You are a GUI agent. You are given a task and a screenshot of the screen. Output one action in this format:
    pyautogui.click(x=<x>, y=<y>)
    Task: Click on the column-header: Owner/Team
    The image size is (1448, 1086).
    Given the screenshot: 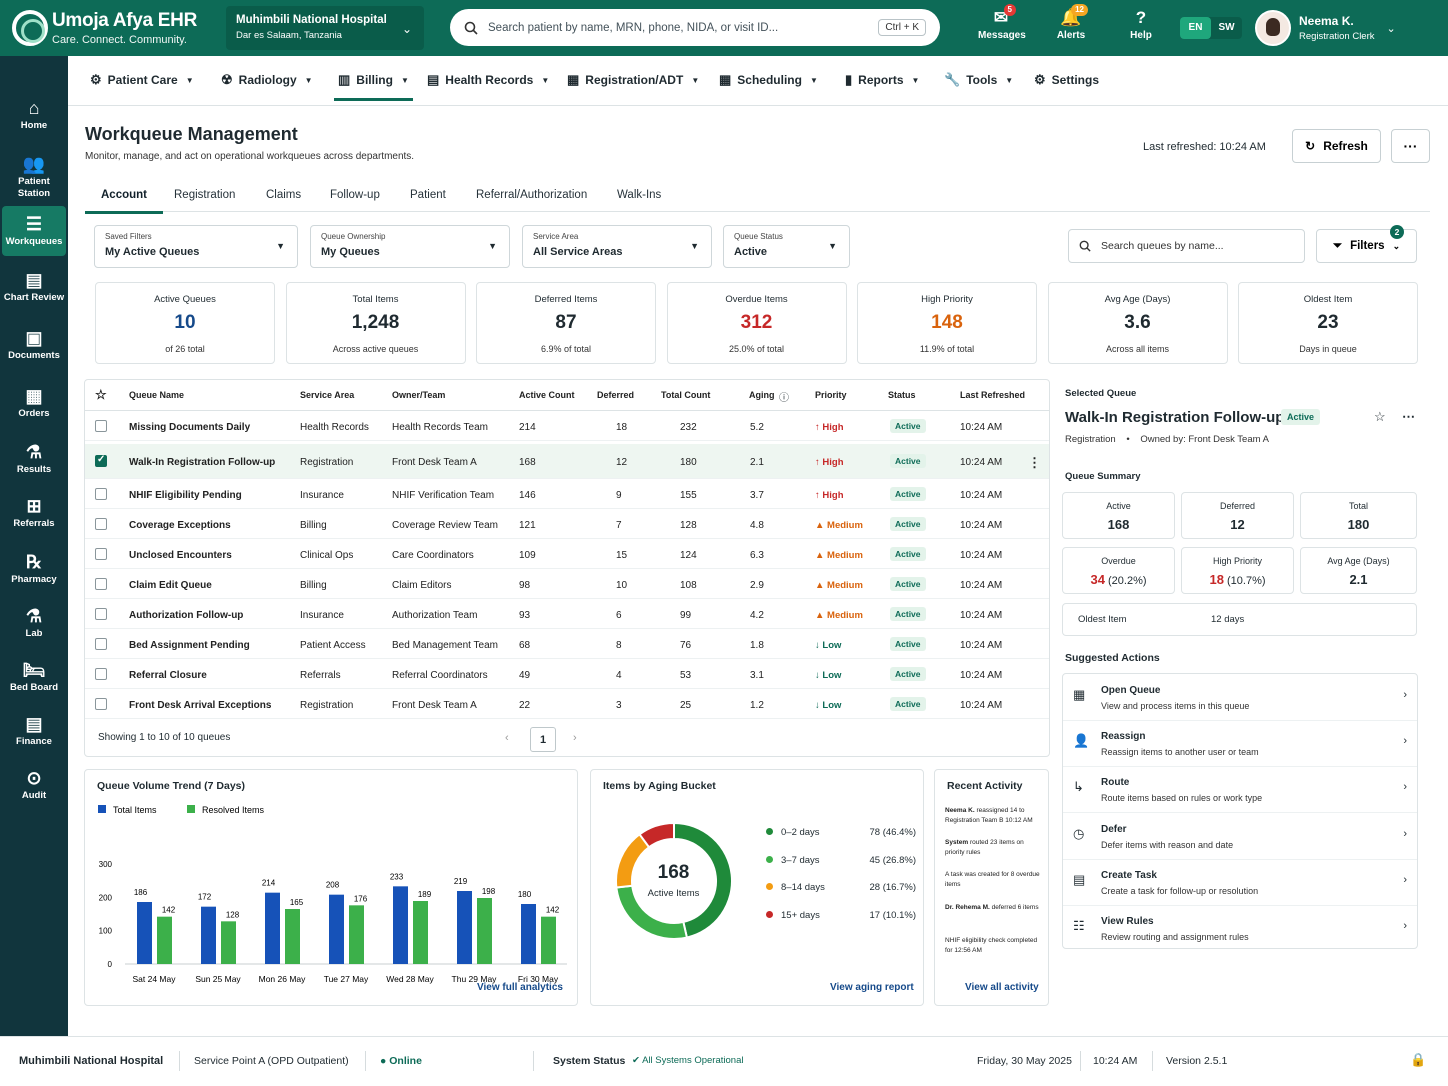 What is the action you would take?
    pyautogui.click(x=419, y=395)
    